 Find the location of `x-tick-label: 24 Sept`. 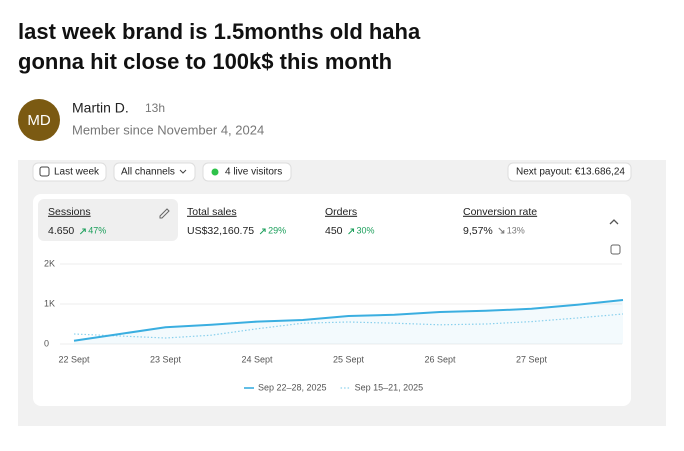

x-tick-label: 24 Sept is located at coordinates (257, 359).